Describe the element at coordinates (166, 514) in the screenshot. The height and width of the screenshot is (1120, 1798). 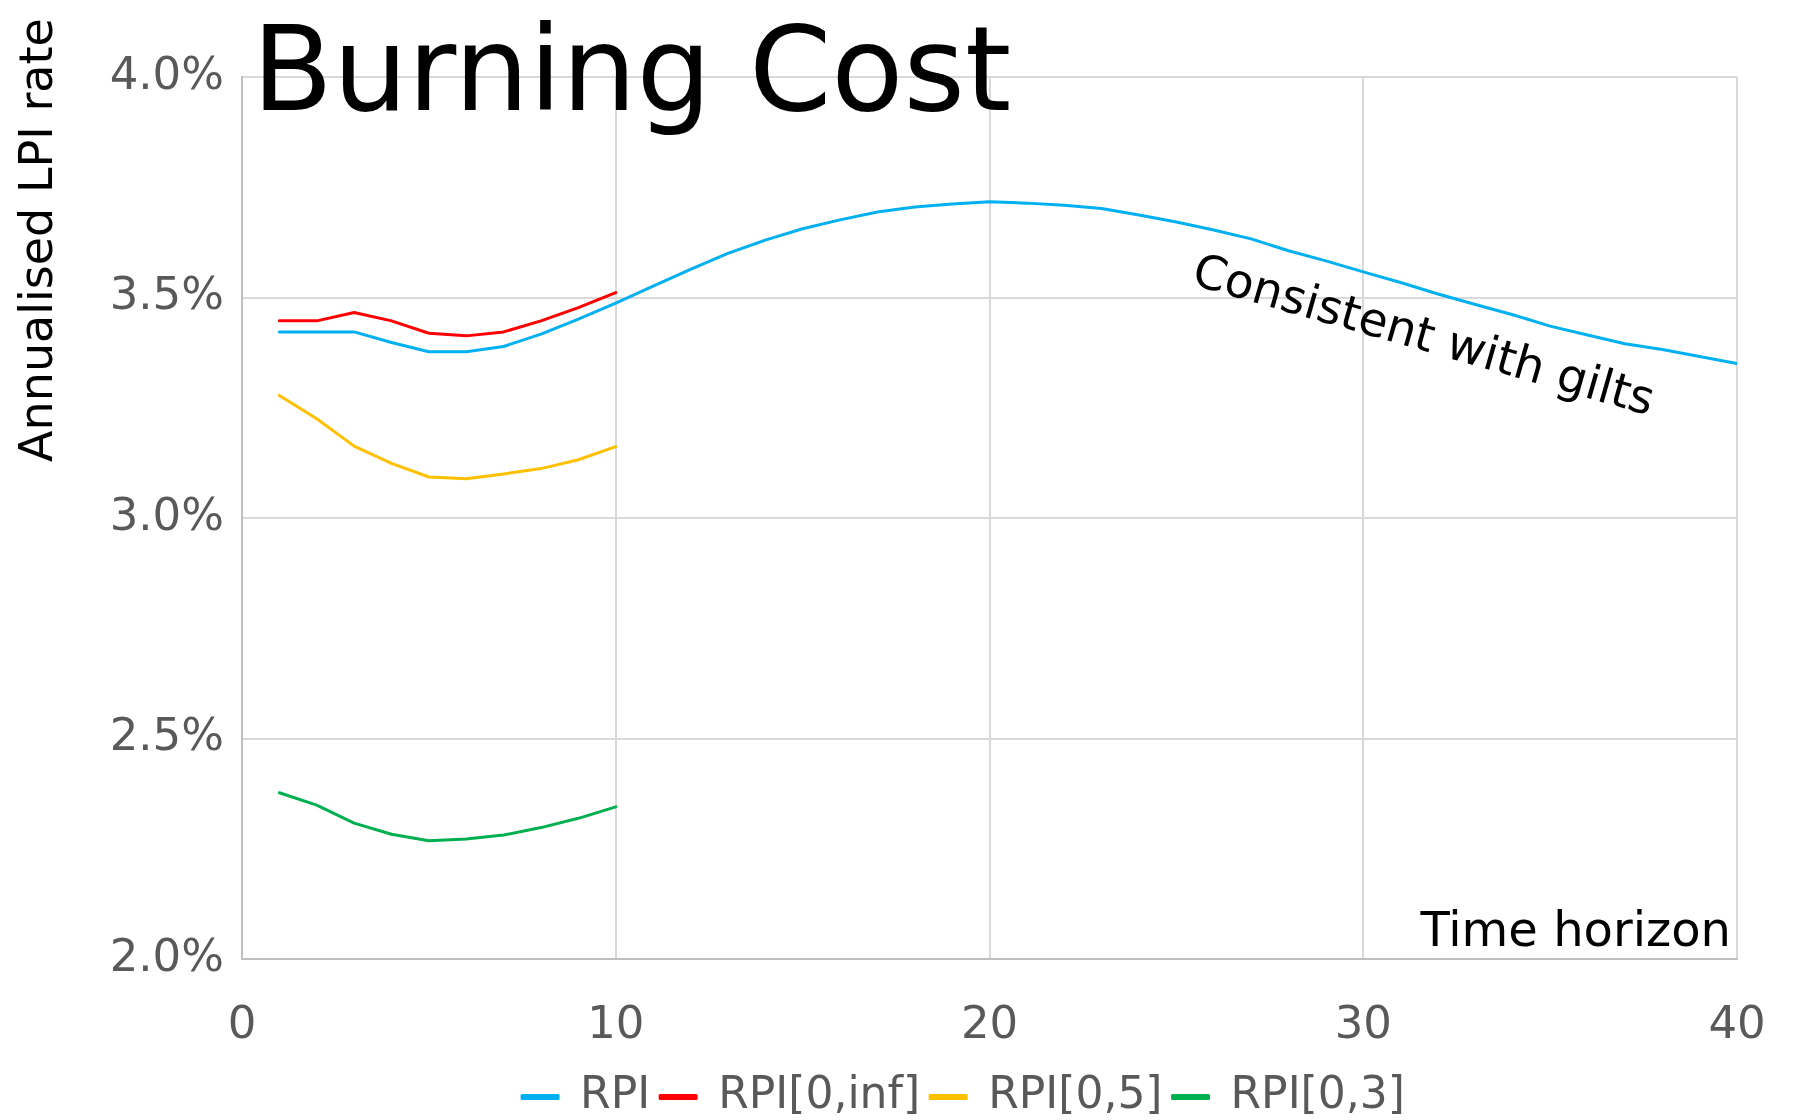
I see `y-tick-label: 3.0%` at that location.